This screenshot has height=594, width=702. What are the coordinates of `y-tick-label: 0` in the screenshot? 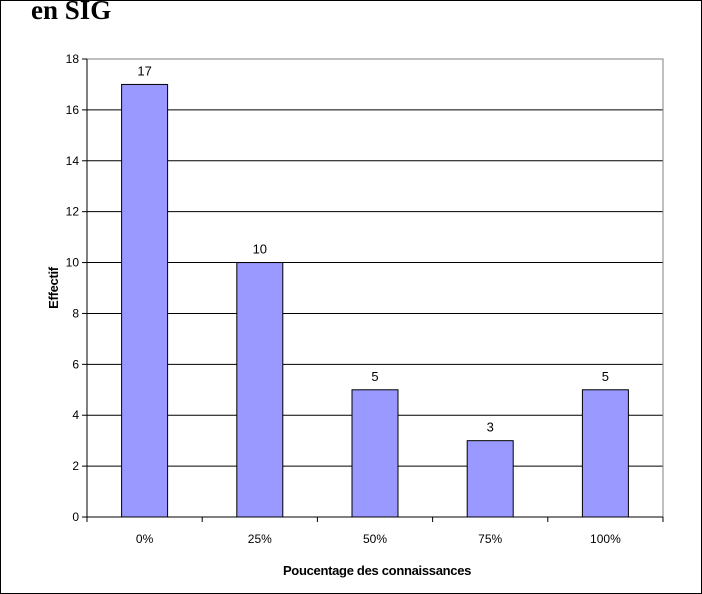 It's located at (75, 517).